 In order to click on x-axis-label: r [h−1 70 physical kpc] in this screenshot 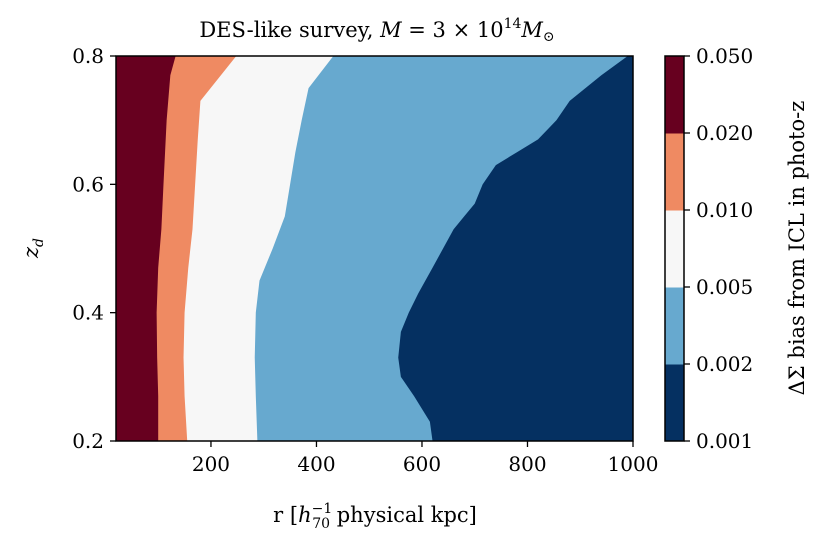, I will do `click(375, 516)`.